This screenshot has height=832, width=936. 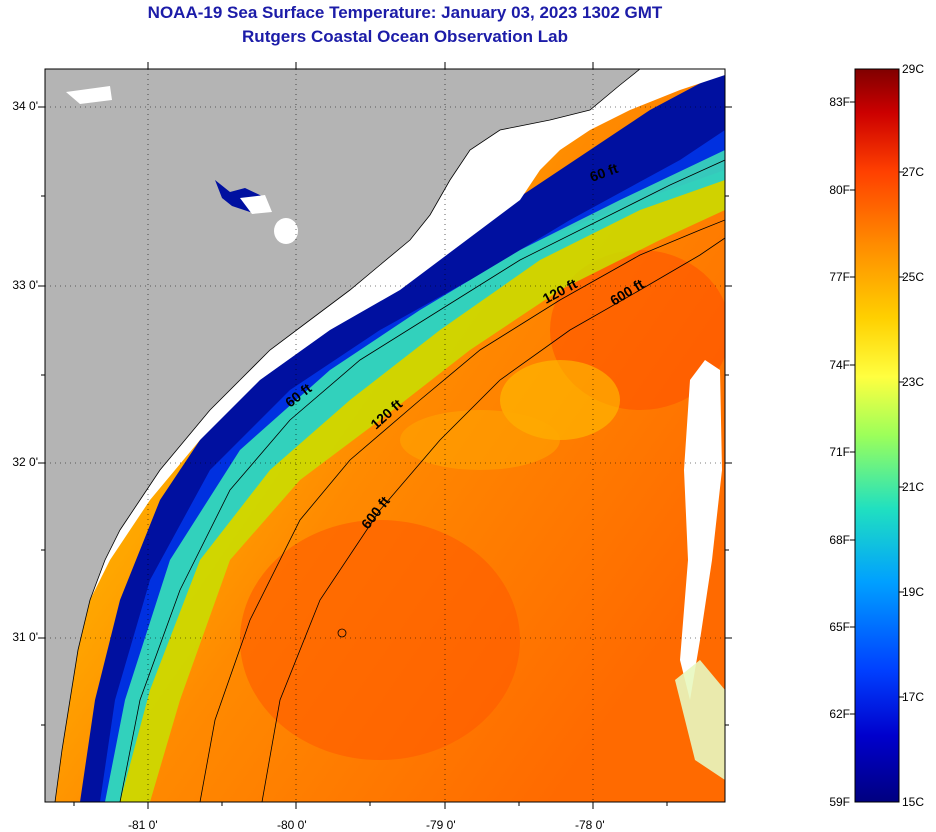 I want to click on colorbar, so click(x=877, y=435).